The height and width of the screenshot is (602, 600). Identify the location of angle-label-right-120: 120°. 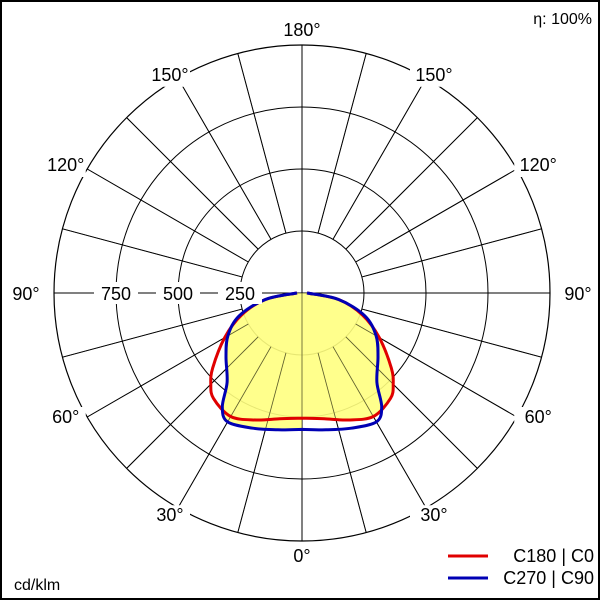
(538, 165).